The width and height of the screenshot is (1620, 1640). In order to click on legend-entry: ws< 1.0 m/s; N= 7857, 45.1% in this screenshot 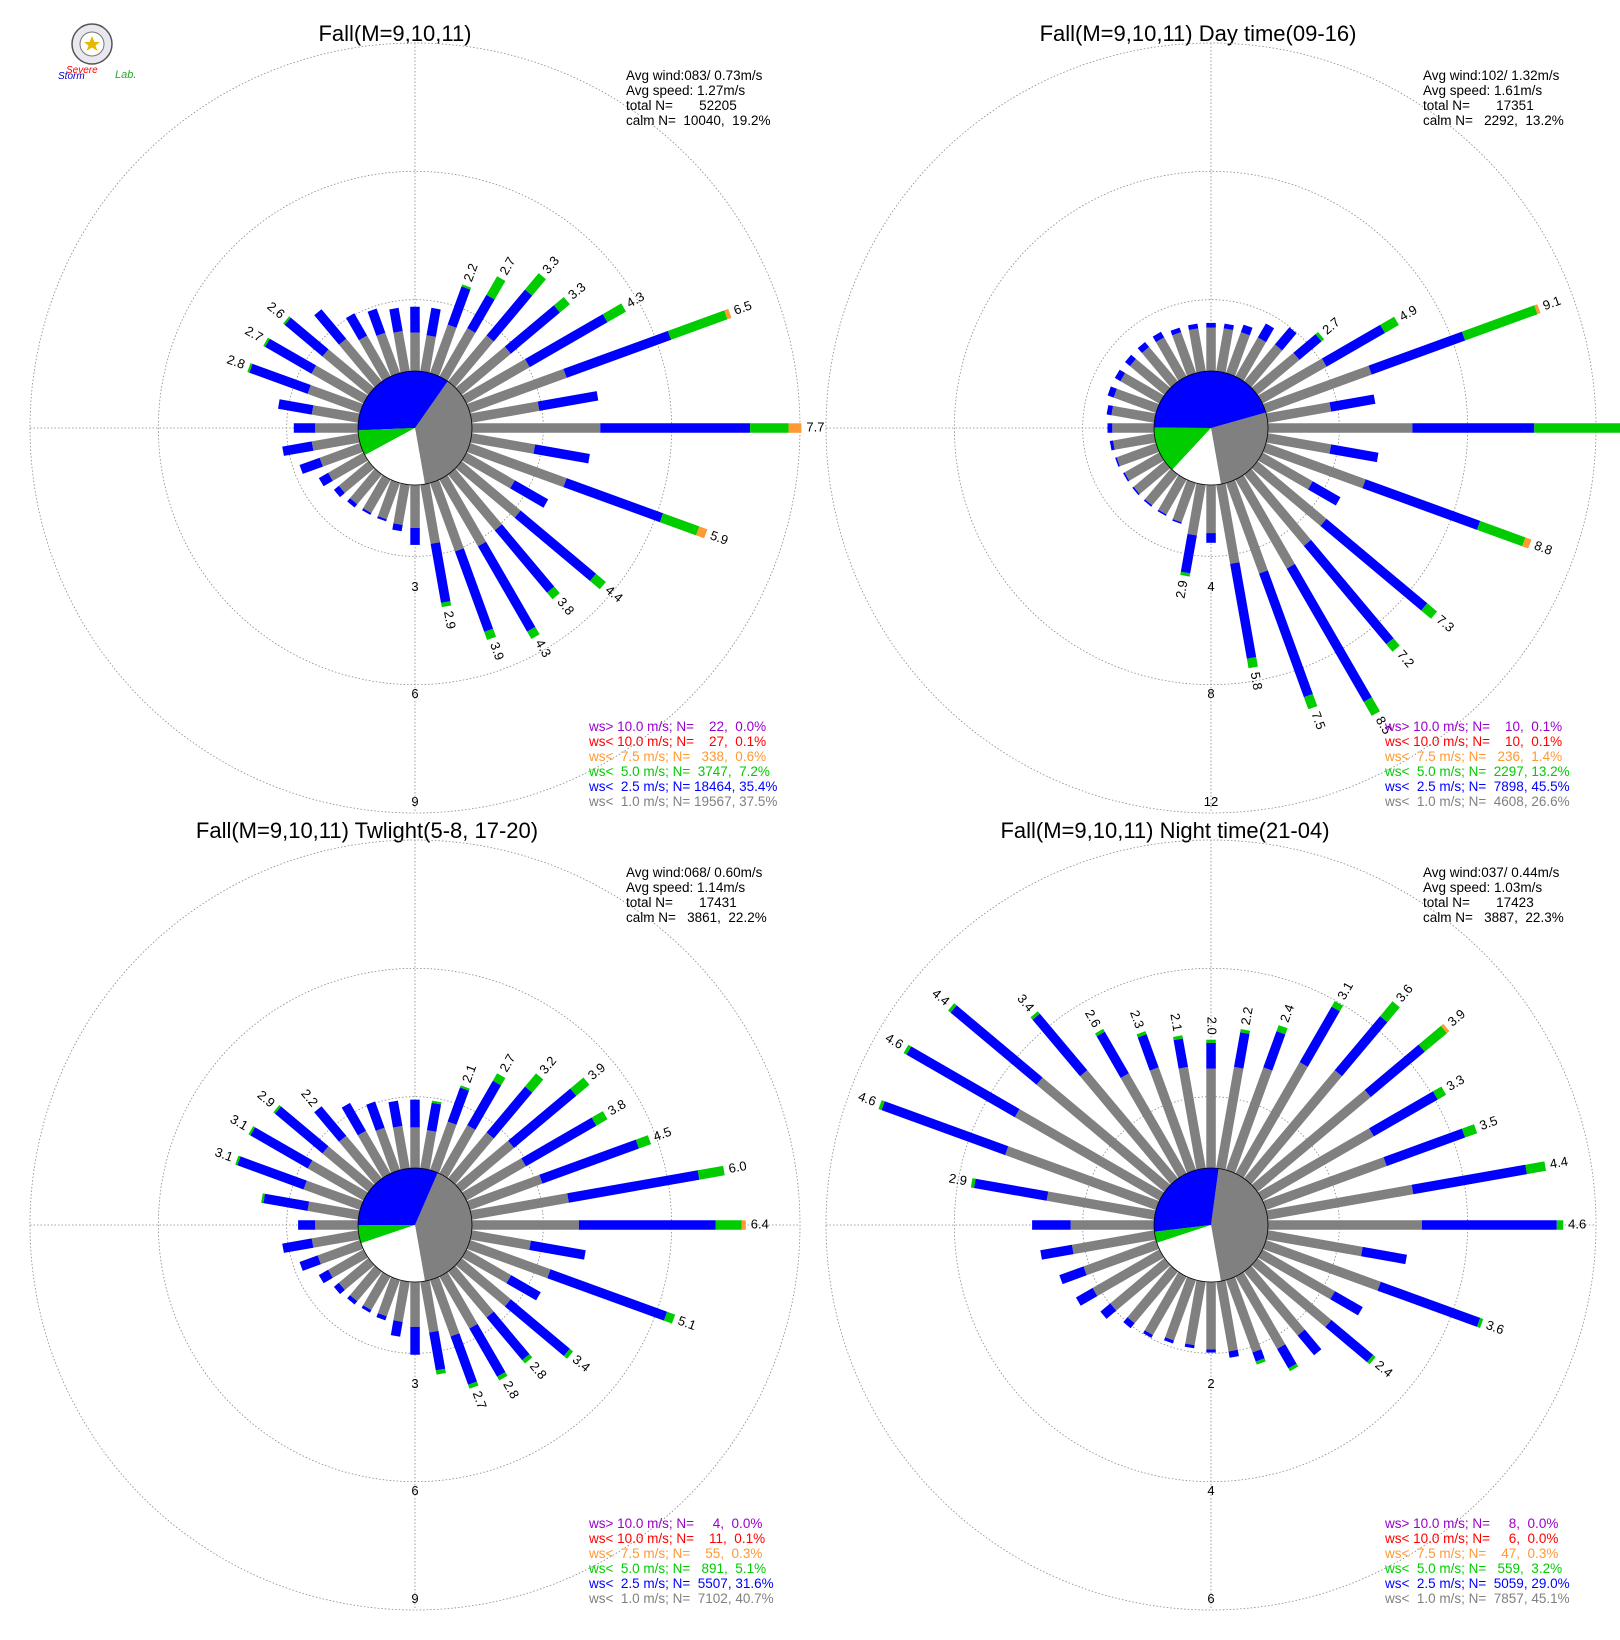, I will do `click(1477, 1598)`.